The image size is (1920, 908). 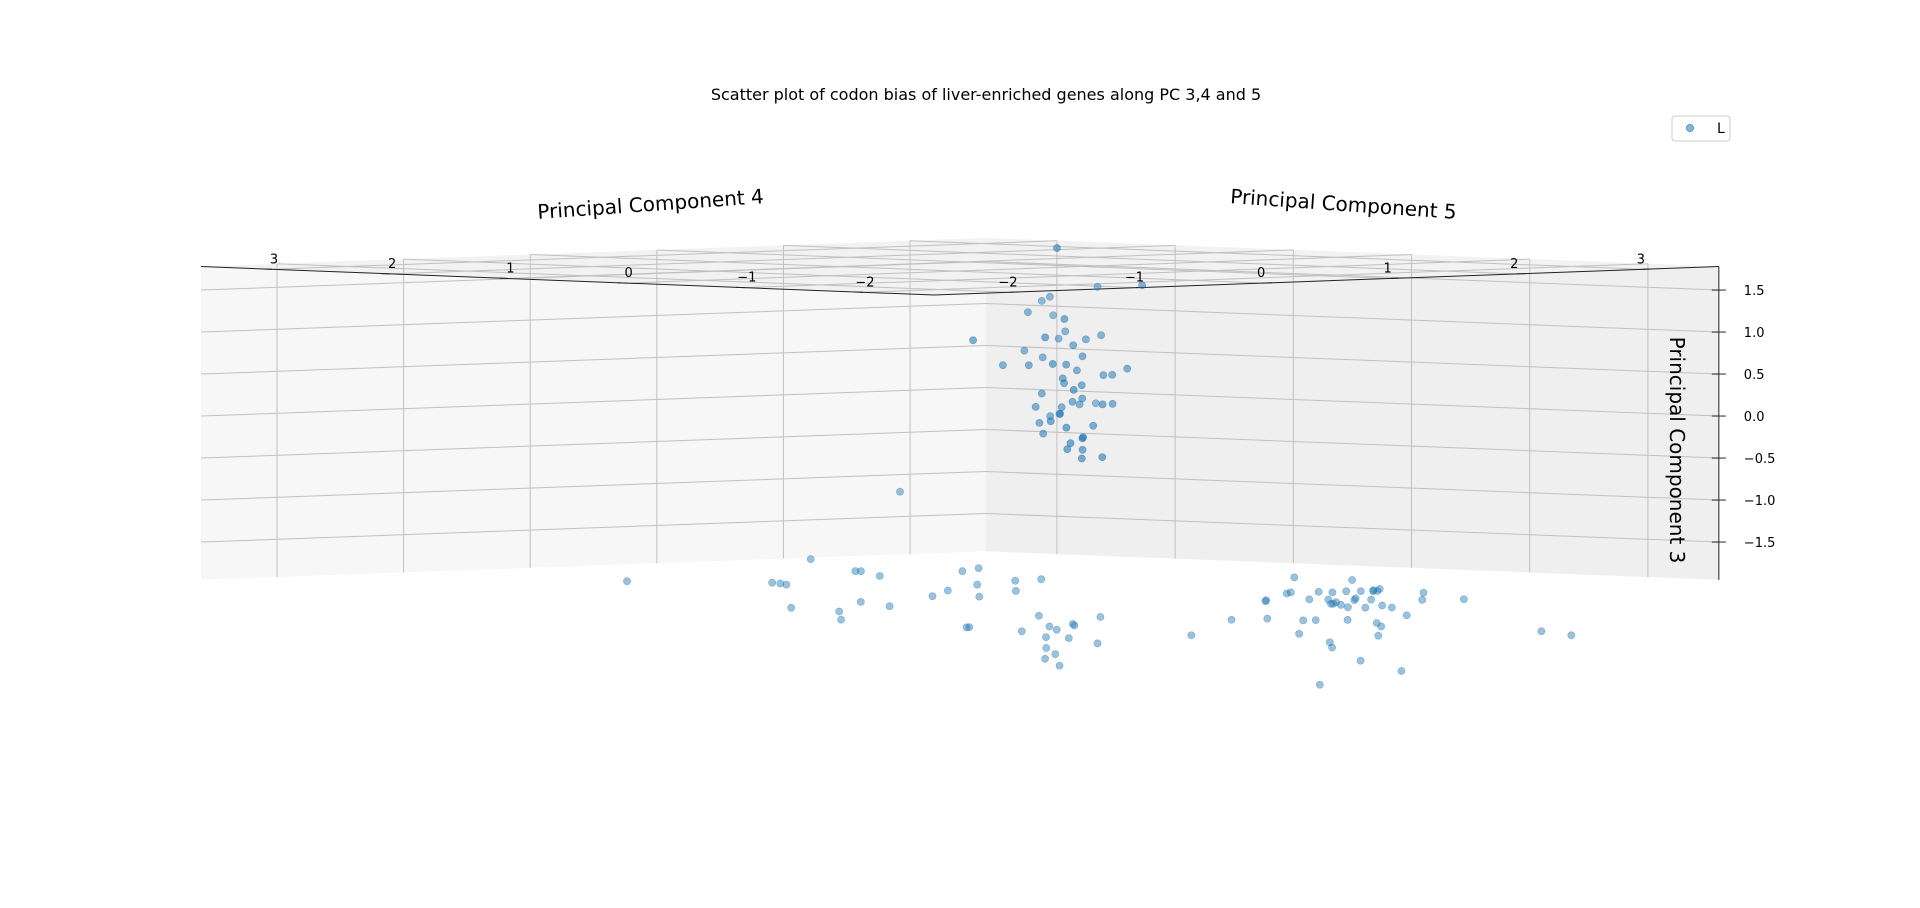 What do you see at coordinates (1754, 333) in the screenshot?
I see `z-tick-label: 1.0` at bounding box center [1754, 333].